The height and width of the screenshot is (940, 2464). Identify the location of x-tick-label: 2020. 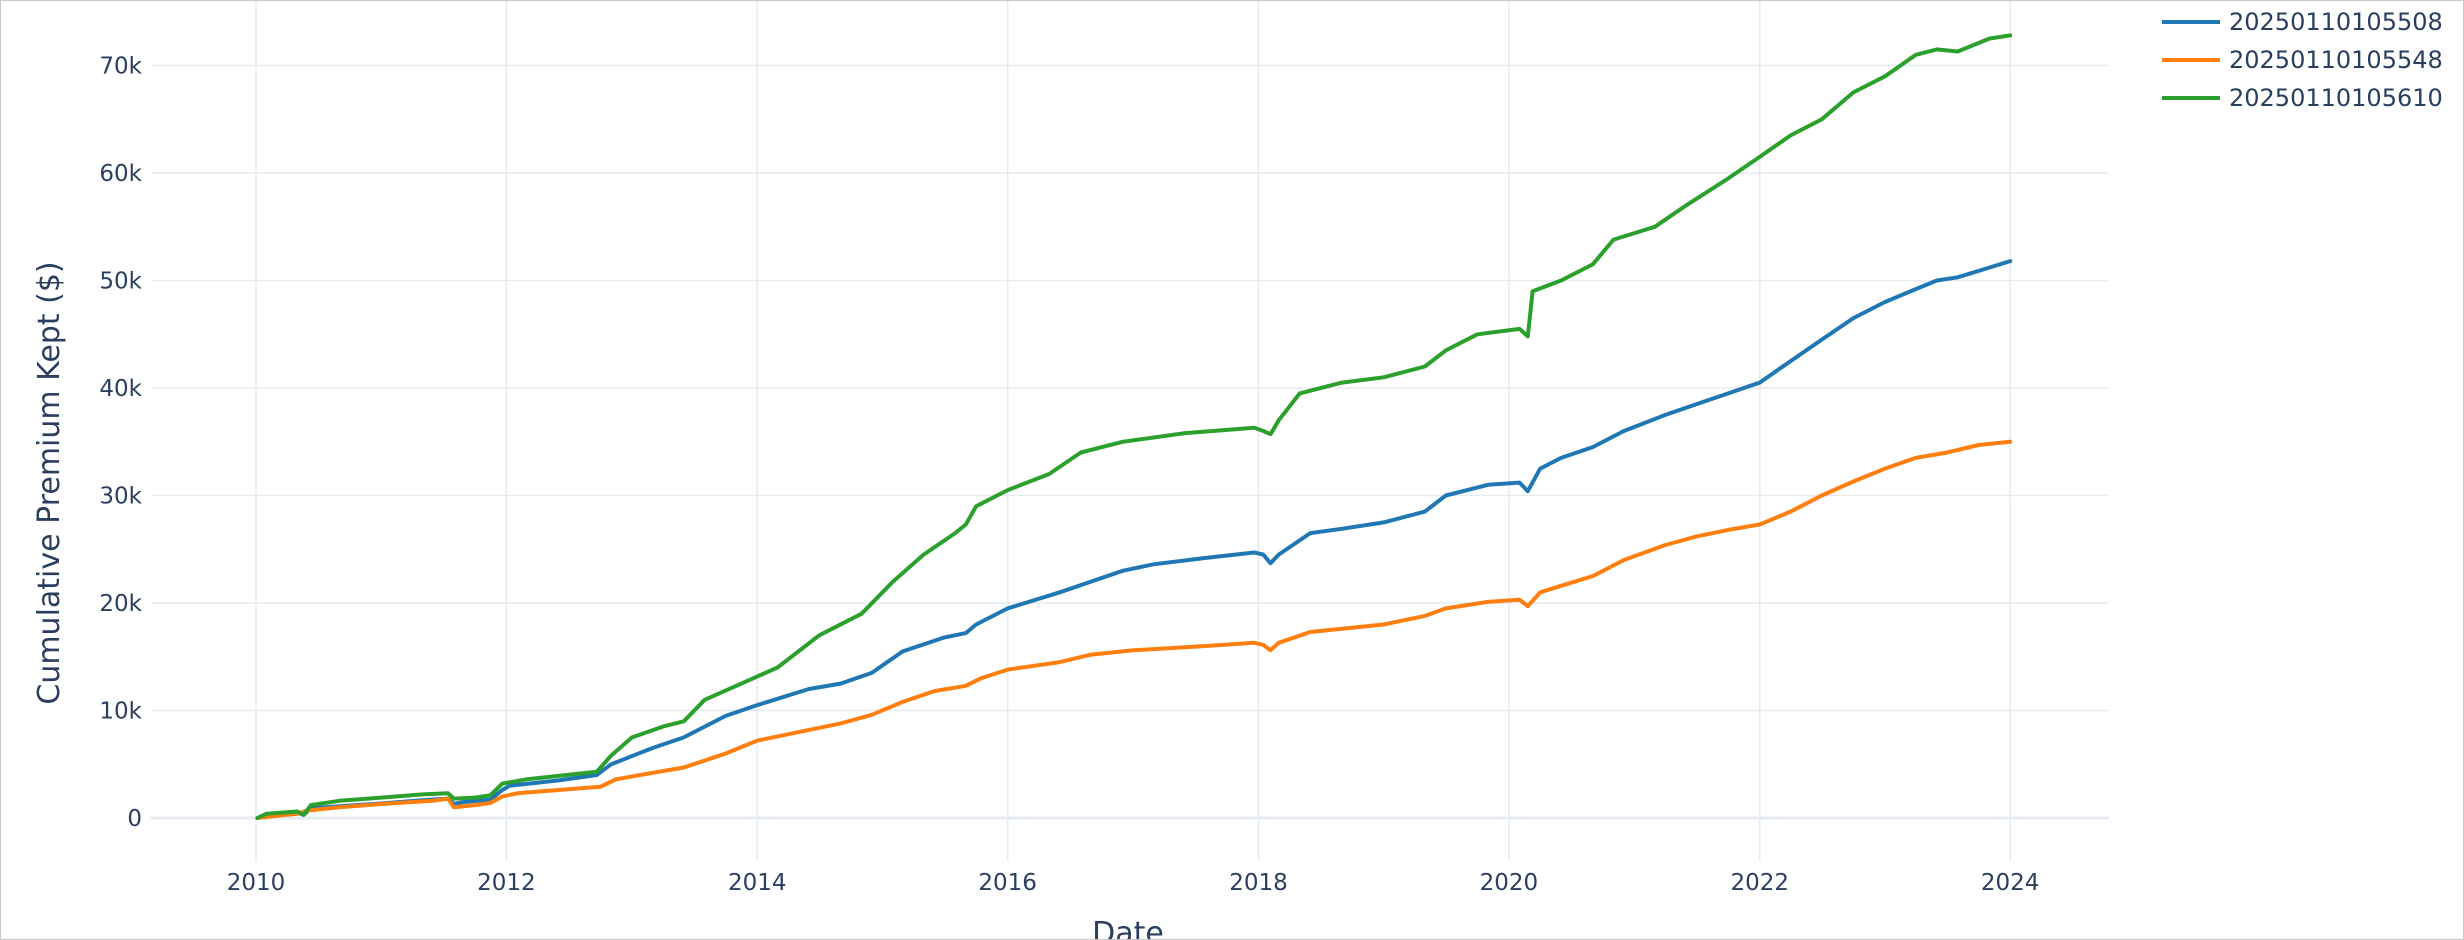
(1509, 883).